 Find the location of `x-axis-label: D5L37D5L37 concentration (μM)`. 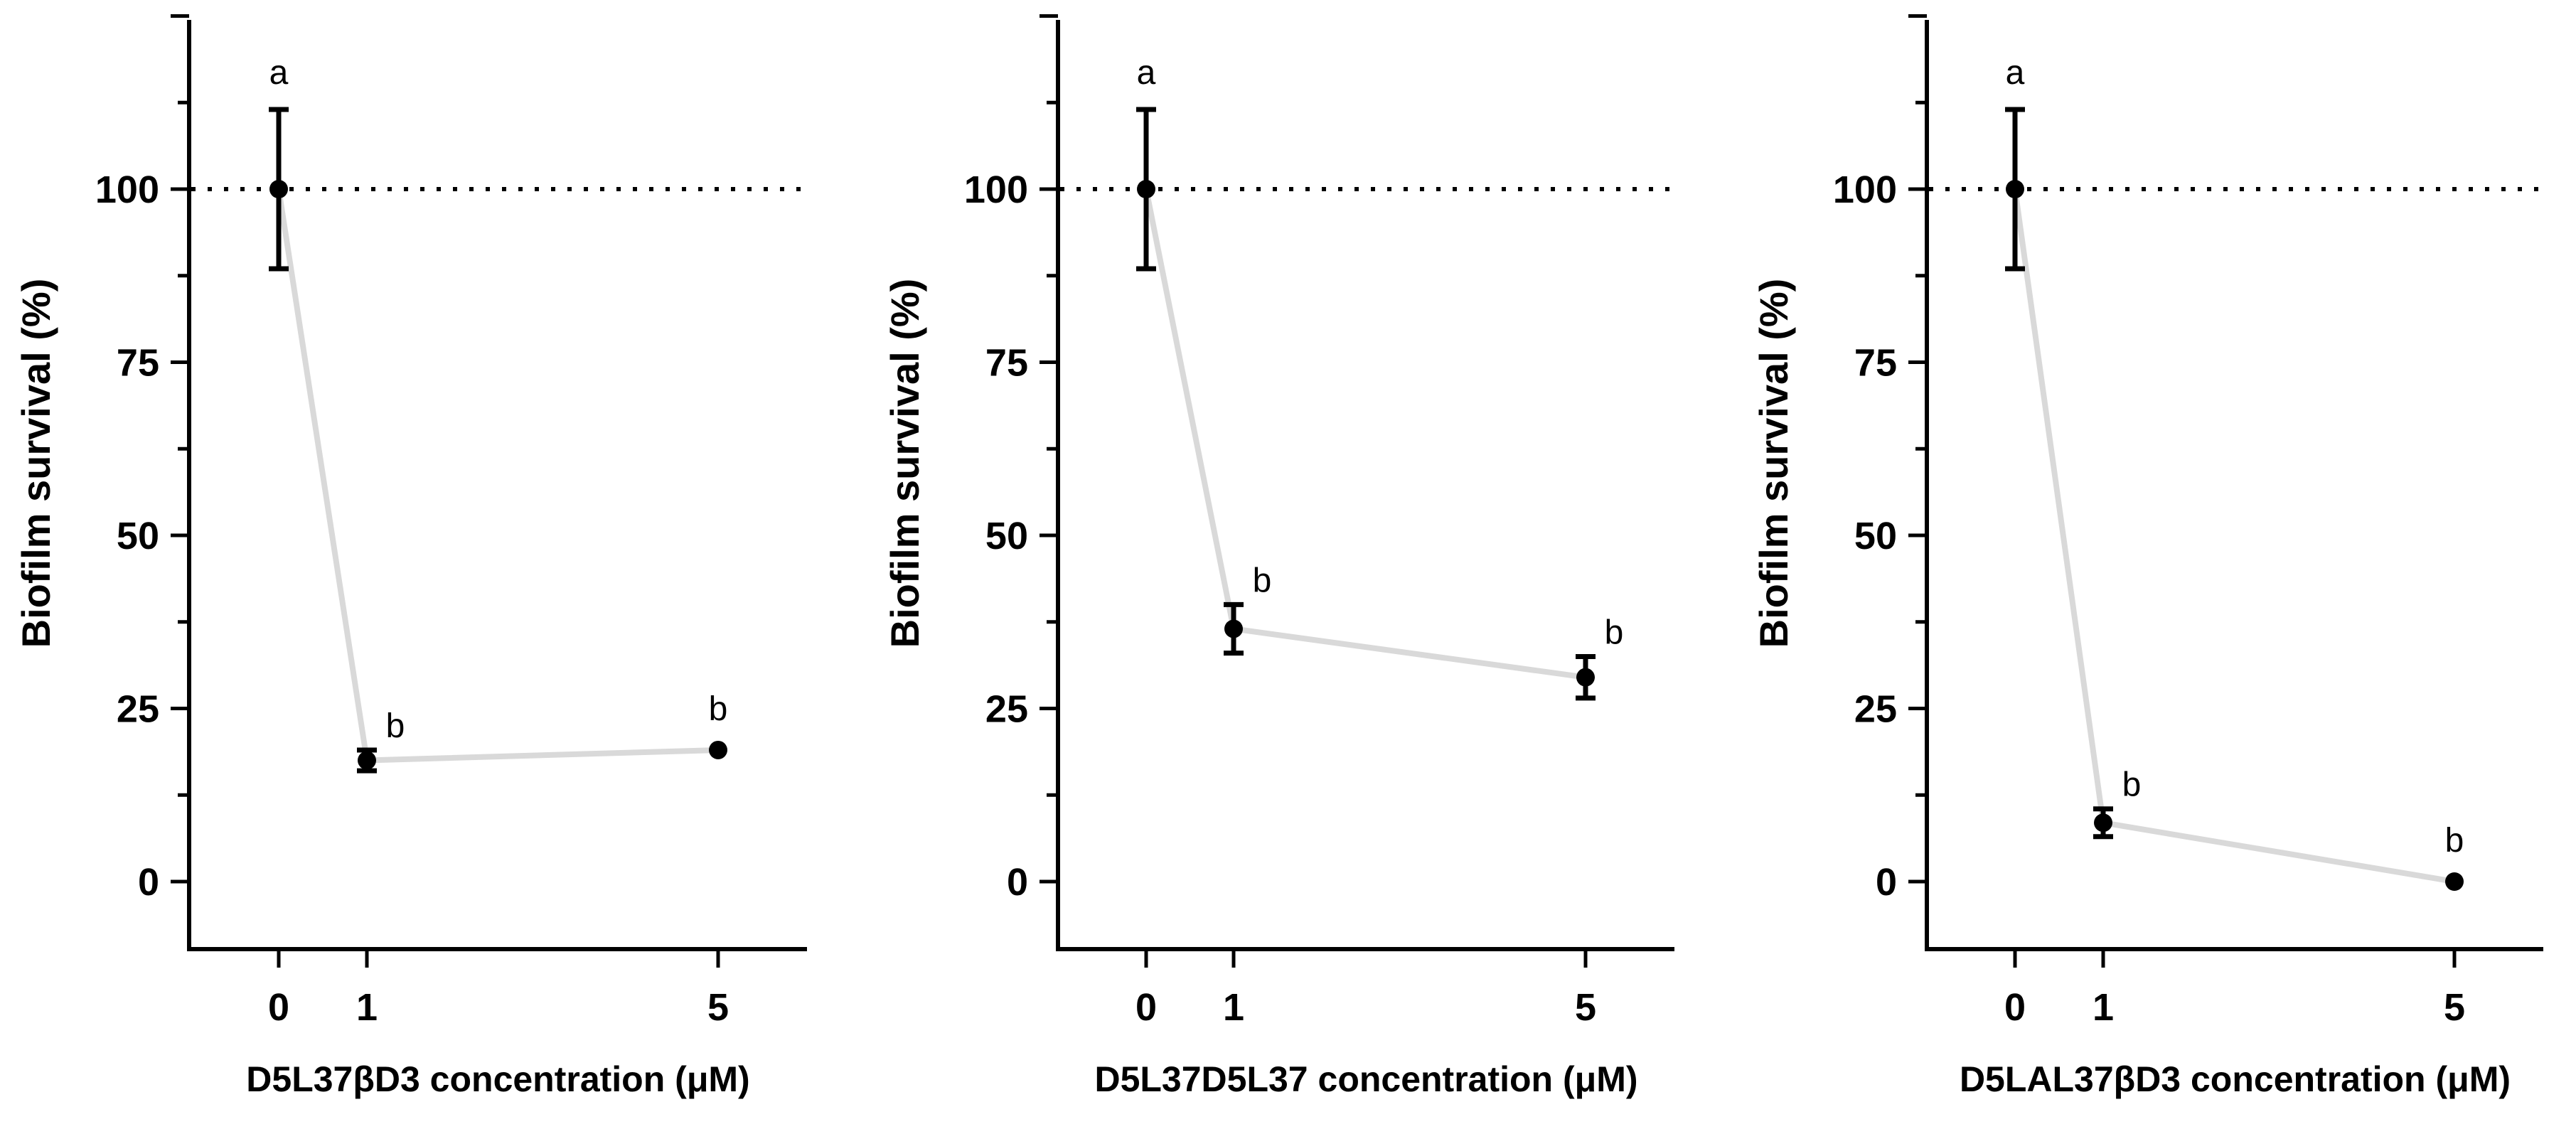

x-axis-label: D5L37D5L37 concentration (μM) is located at coordinates (1365, 1079).